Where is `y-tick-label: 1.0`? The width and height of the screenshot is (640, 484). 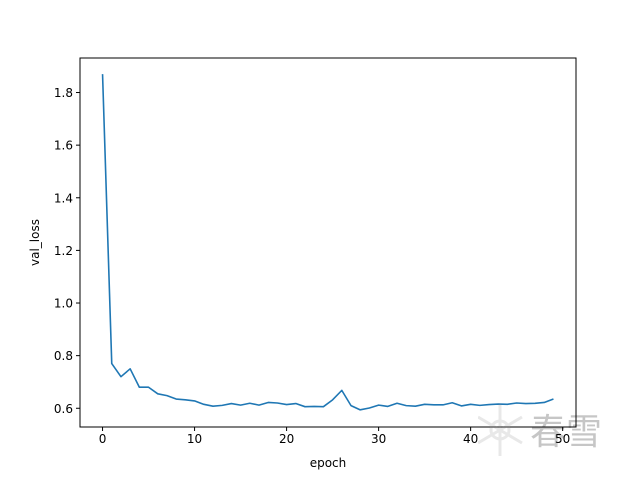 y-tick-label: 1.0 is located at coordinates (63, 304).